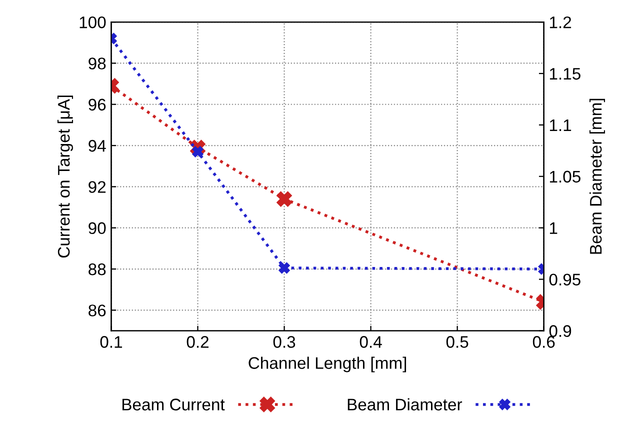 The width and height of the screenshot is (618, 441). Describe the element at coordinates (197, 342) in the screenshot. I see `x-tick-label: 0.2` at that location.